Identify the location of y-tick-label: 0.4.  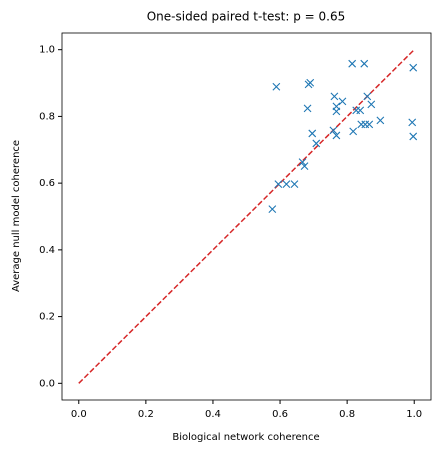
(47, 250).